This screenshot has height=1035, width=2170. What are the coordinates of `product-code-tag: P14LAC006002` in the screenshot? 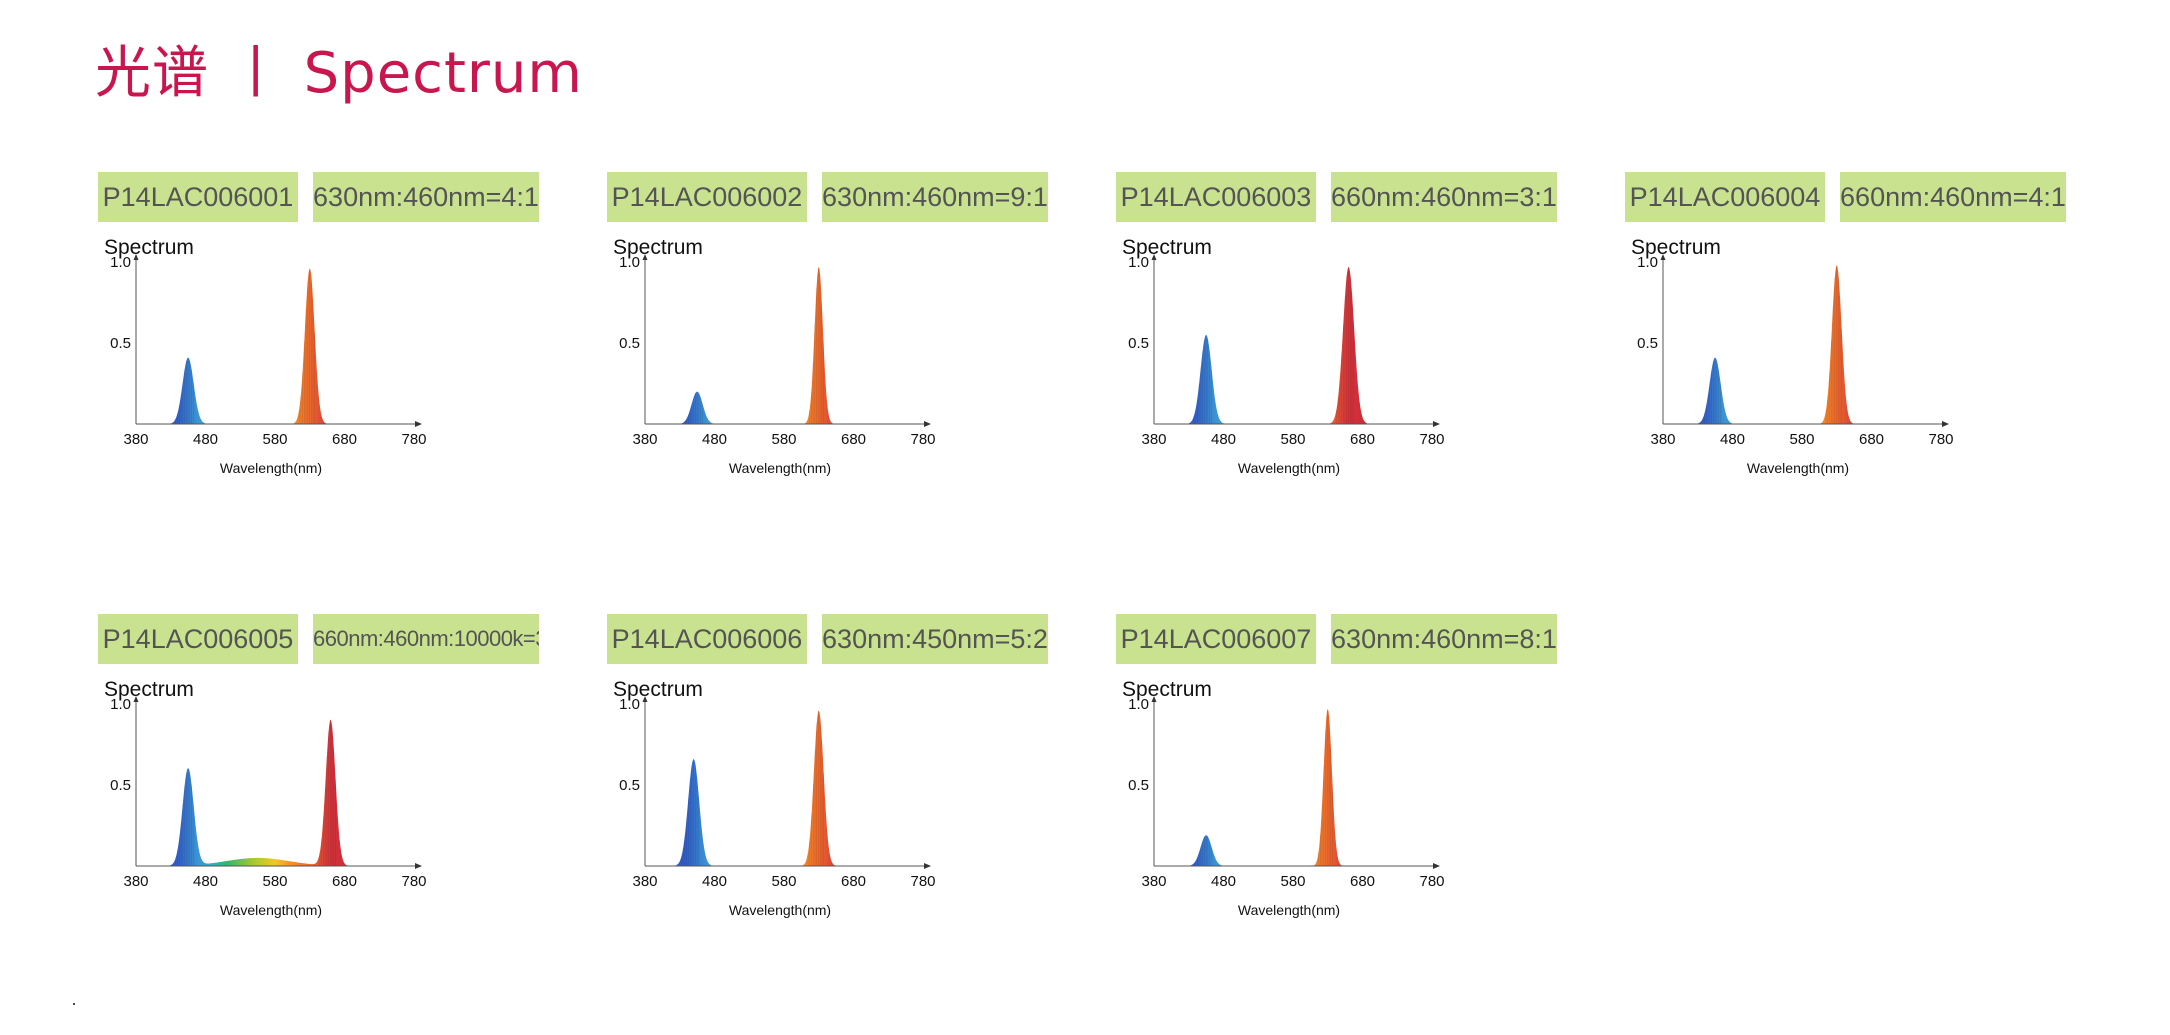 It's located at (707, 197).